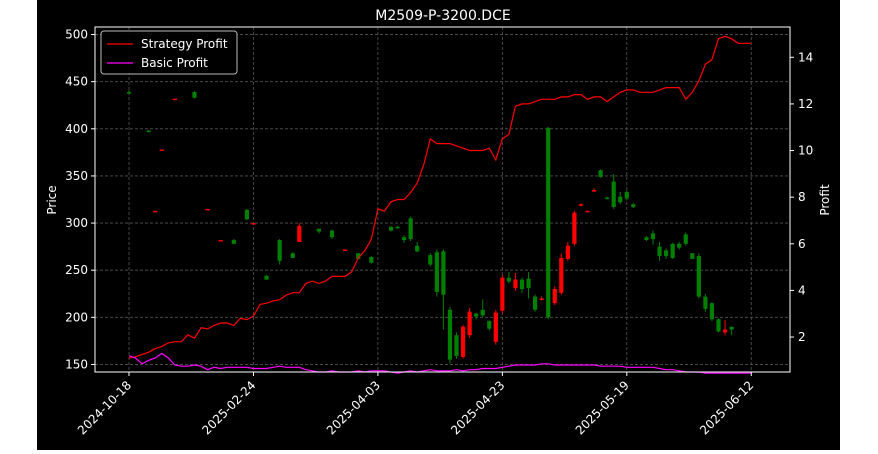 This screenshot has width=878, height=454. I want to click on y-tick-label-left: 150, so click(76, 364).